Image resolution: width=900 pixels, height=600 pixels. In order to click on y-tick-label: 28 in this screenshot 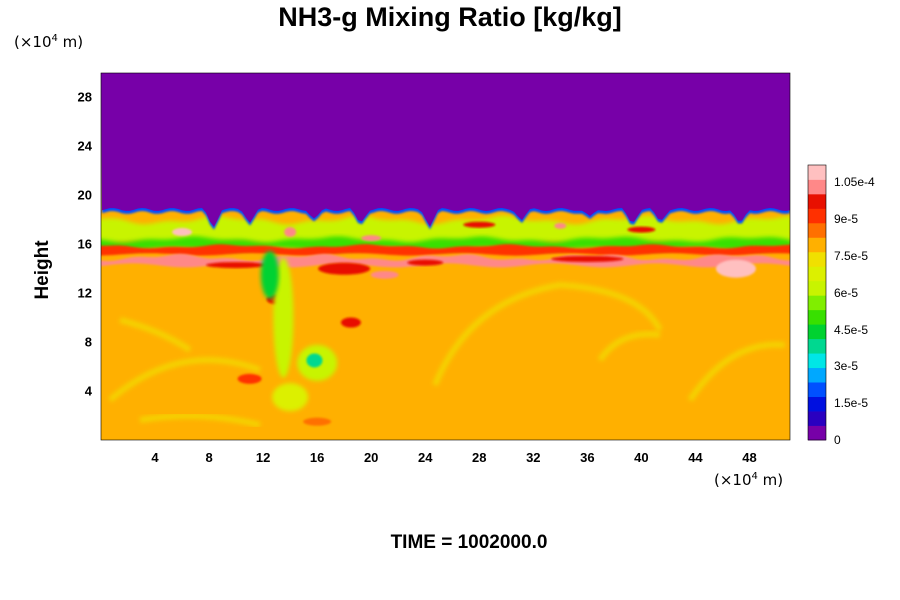, I will do `click(84, 97)`.